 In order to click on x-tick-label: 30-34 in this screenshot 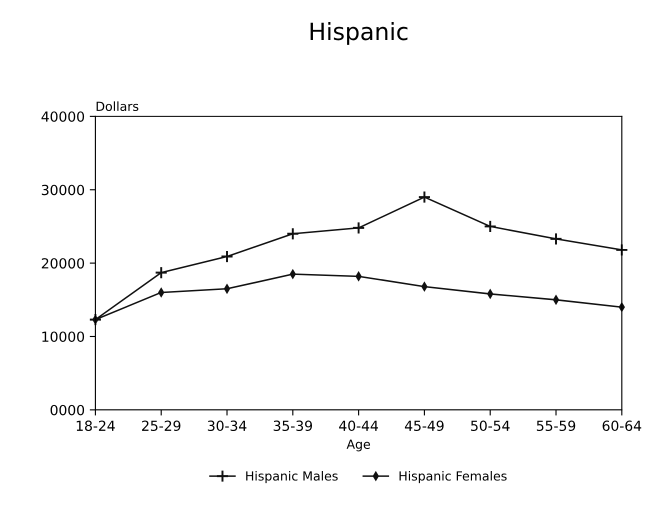, I will do `click(227, 426)`.